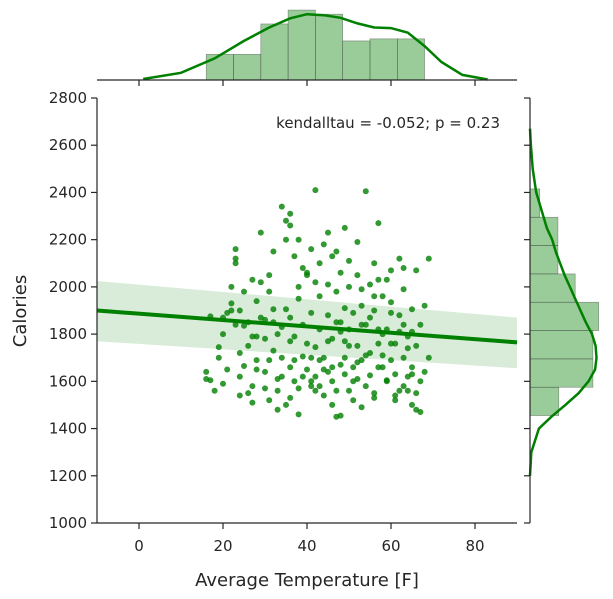 This screenshot has height=599, width=613. What do you see at coordinates (68, 240) in the screenshot?
I see `y-tick-label: 2200` at bounding box center [68, 240].